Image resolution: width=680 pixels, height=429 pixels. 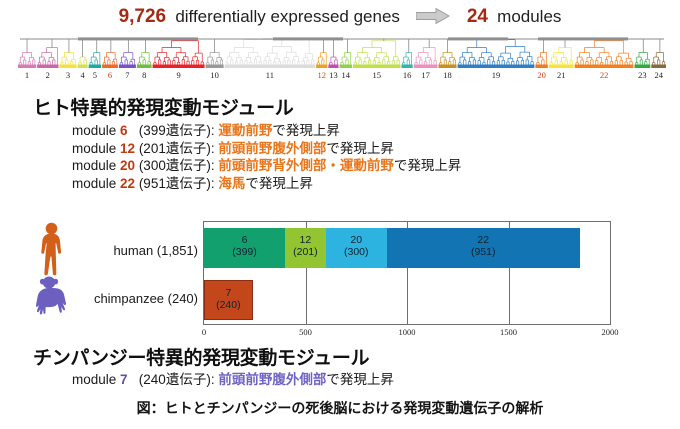 What do you see at coordinates (356, 251) in the screenshot?
I see `bar-segment-gene-count: (300)` at bounding box center [356, 251].